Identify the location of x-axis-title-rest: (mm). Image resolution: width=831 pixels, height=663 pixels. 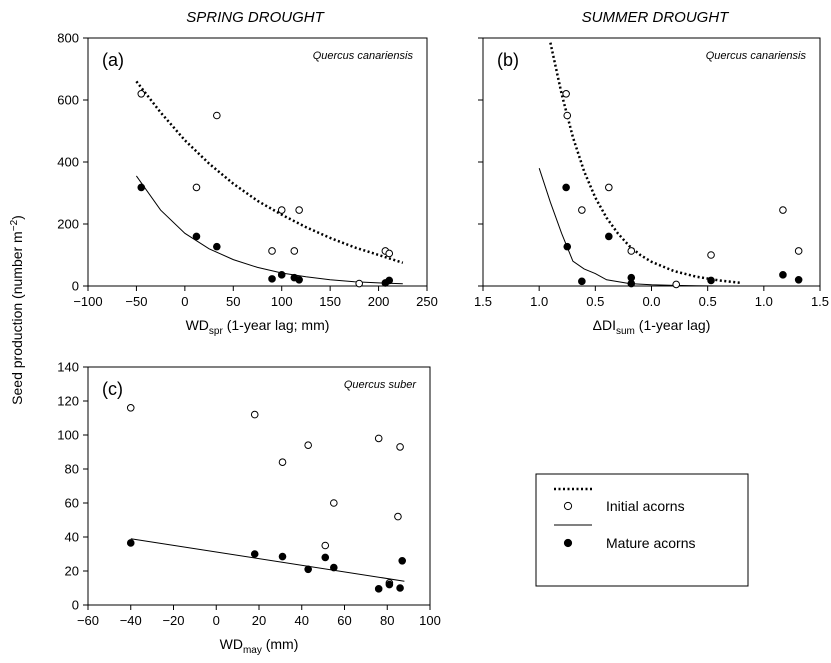
(280, 644).